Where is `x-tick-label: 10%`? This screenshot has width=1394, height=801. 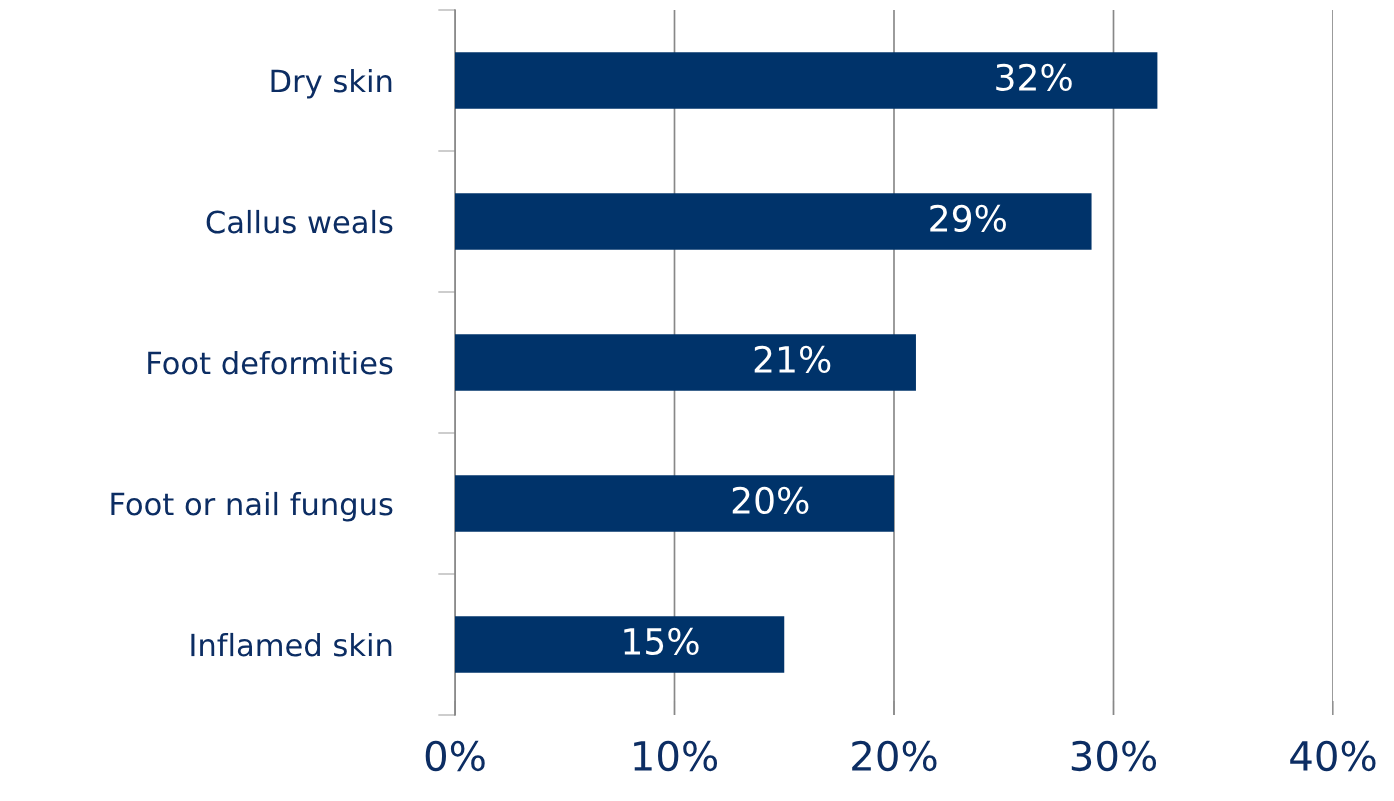
x-tick-label: 10% is located at coordinates (676, 756).